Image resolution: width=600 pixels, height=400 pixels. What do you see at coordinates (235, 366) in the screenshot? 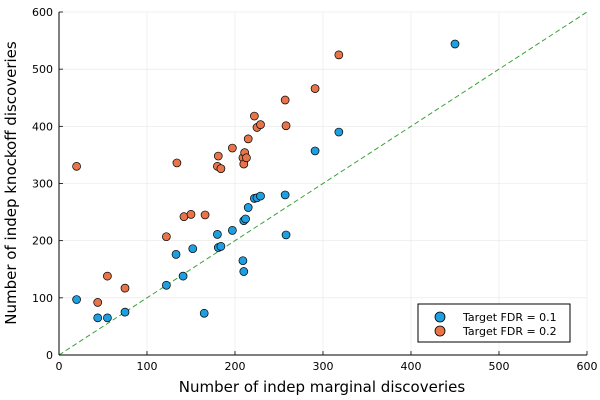
I see `x-tick-label-200: 200` at bounding box center [235, 366].